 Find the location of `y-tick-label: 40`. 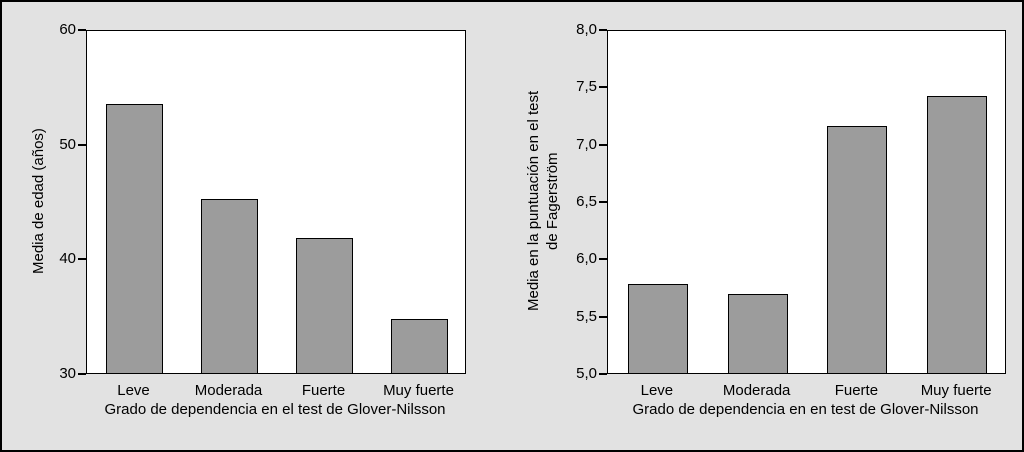

y-tick-label: 40 is located at coordinates (67, 259).